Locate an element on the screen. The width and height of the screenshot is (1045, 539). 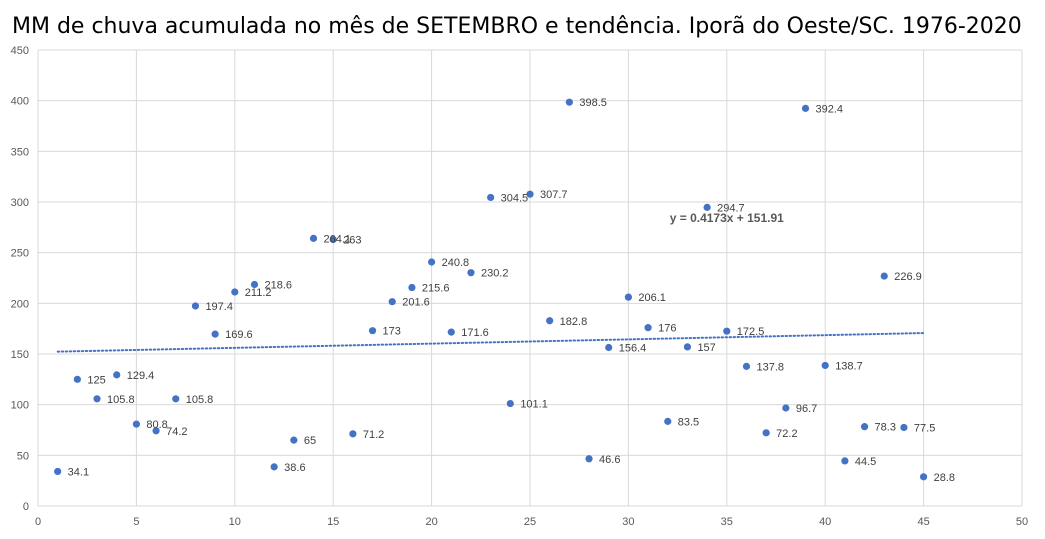
data-label: 264.1 is located at coordinates (338, 239).